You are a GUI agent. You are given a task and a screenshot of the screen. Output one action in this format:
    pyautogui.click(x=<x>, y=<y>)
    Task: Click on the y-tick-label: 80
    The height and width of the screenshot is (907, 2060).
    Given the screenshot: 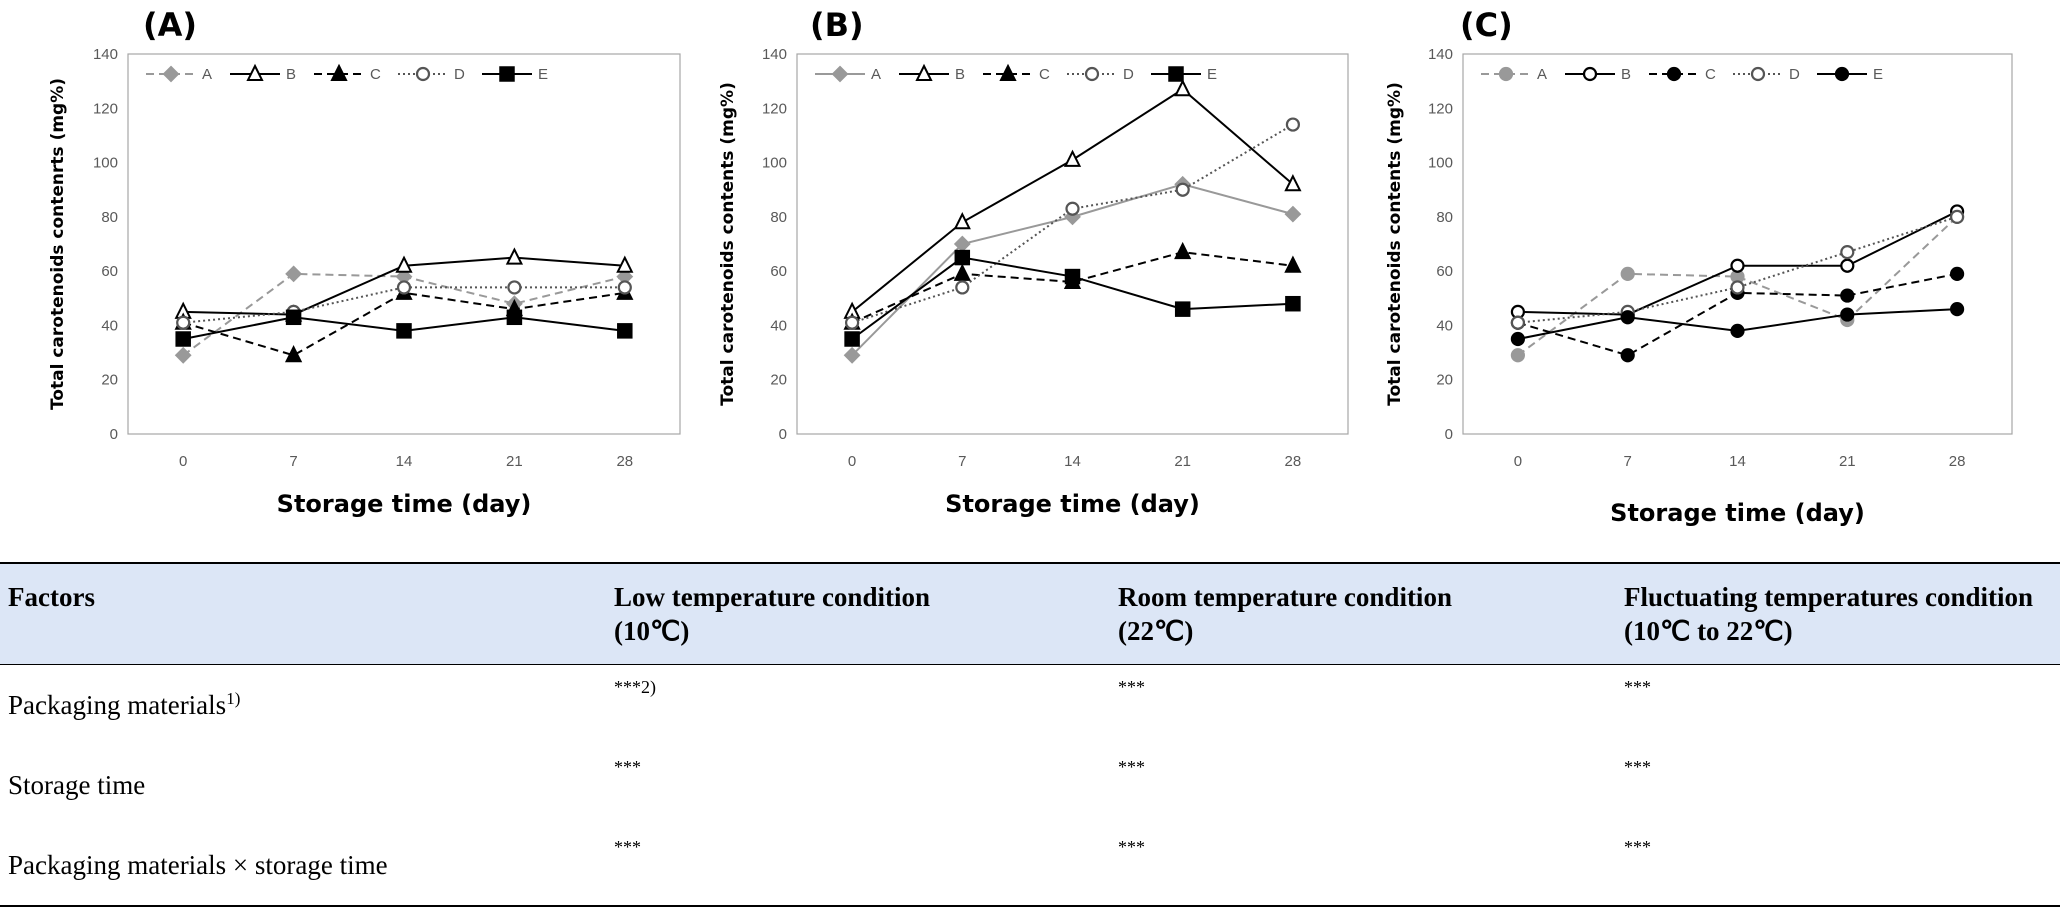 What is the action you would take?
    pyautogui.click(x=778, y=217)
    